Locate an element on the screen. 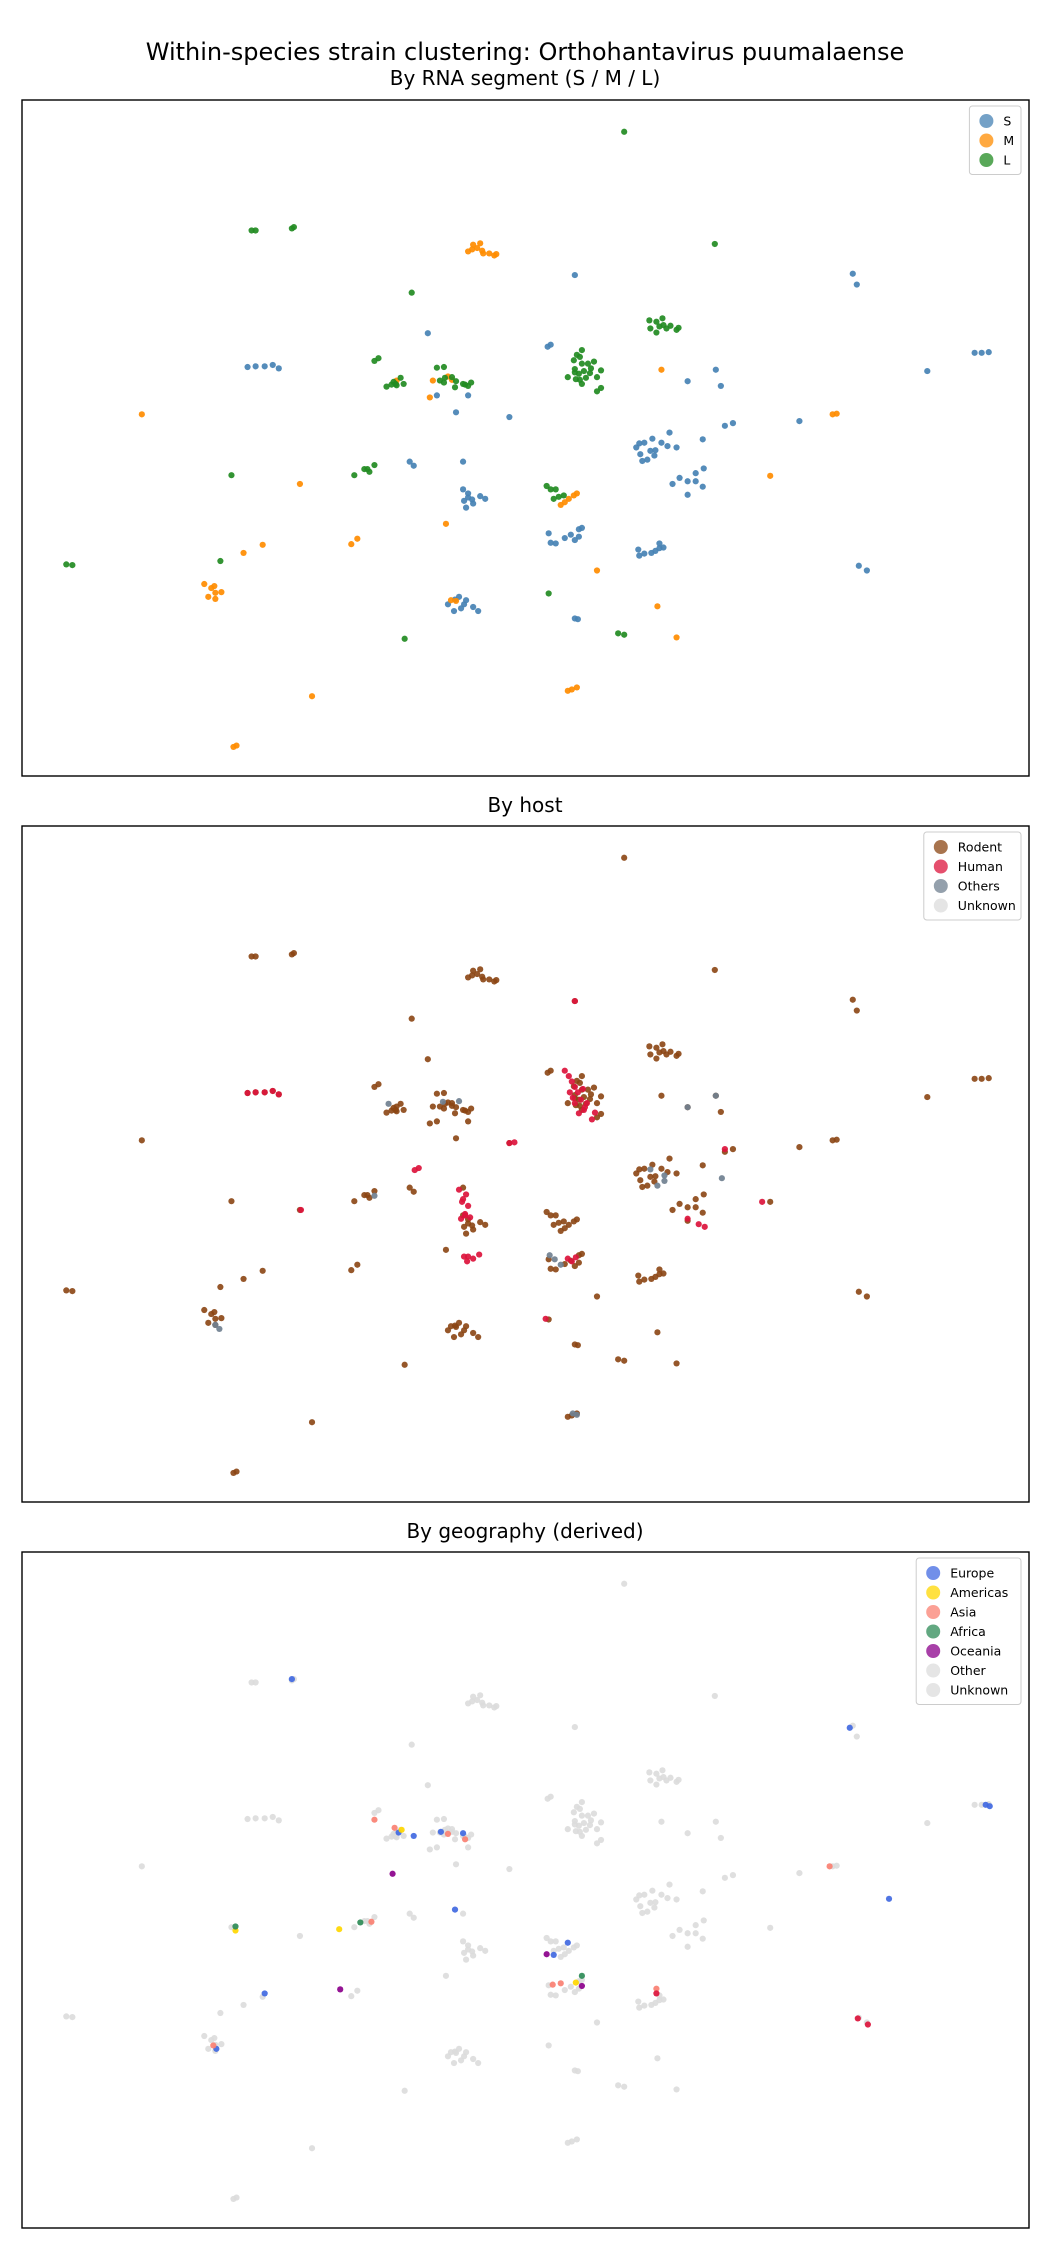 The height and width of the screenshot is (2250, 1050). data-point-asia is located at coordinates (552, 1984).